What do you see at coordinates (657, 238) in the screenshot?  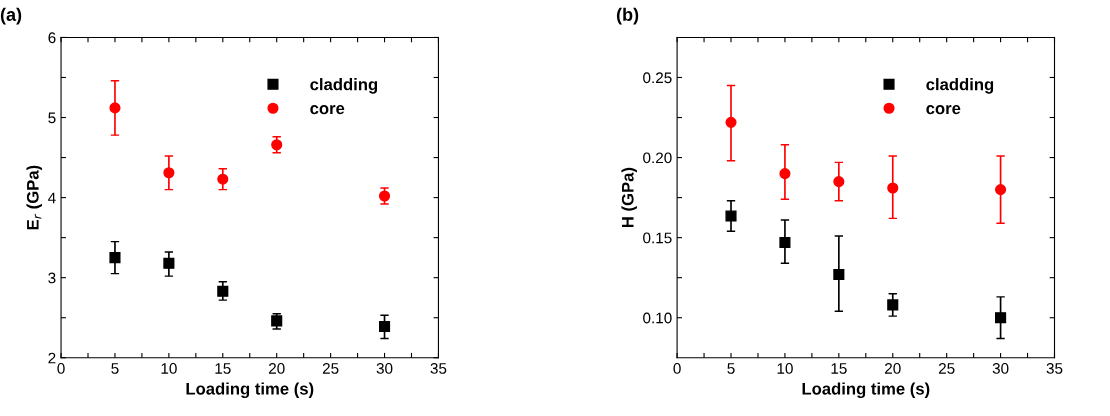 I see `y-tick-label: 0.15` at bounding box center [657, 238].